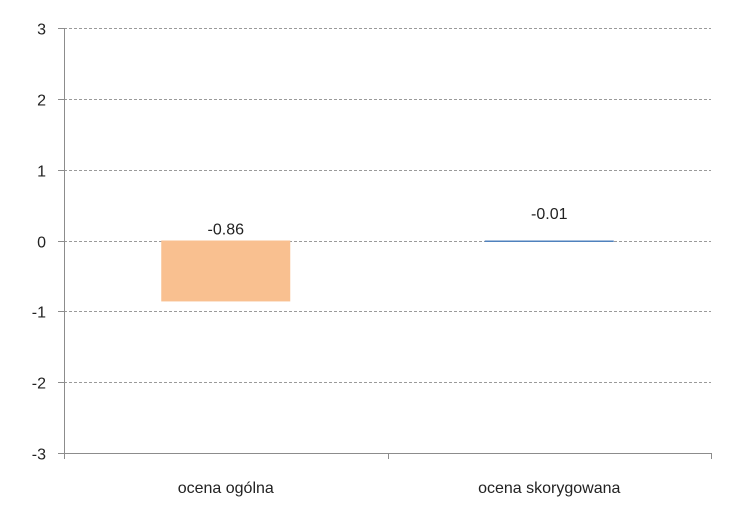 The height and width of the screenshot is (512, 733). What do you see at coordinates (226, 488) in the screenshot?
I see `category-label: ocena ogólna` at bounding box center [226, 488].